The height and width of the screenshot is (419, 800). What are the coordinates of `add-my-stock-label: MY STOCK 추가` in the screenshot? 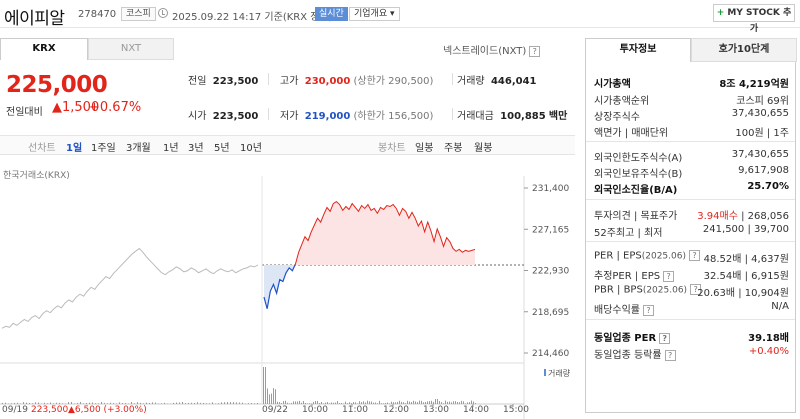 It's located at (759, 21).